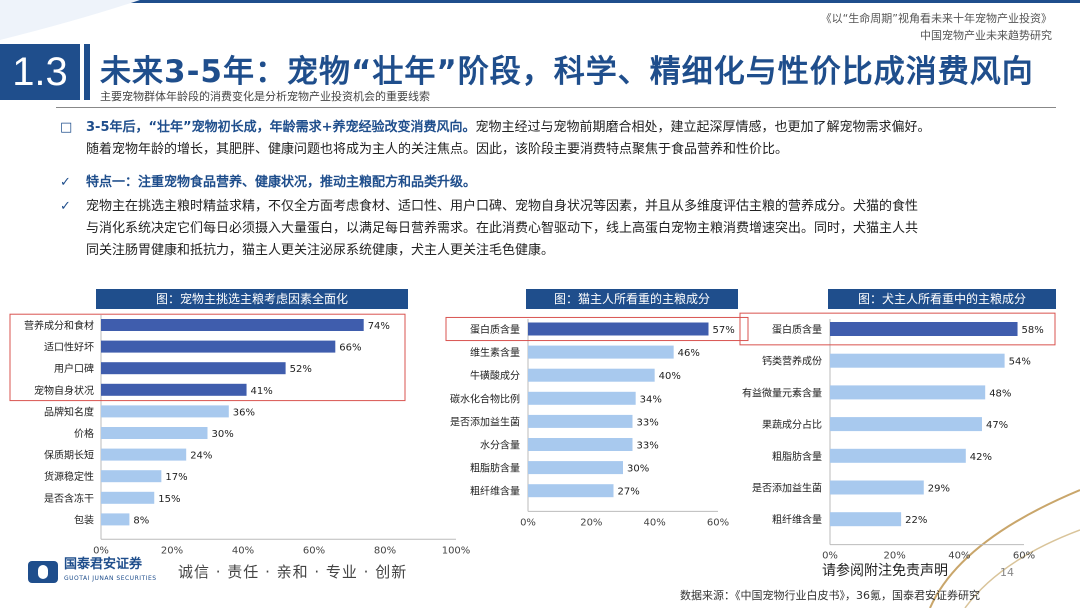  What do you see at coordinates (500, 445) in the screenshot?
I see `chart-2-category-label: 水分含量` at bounding box center [500, 445].